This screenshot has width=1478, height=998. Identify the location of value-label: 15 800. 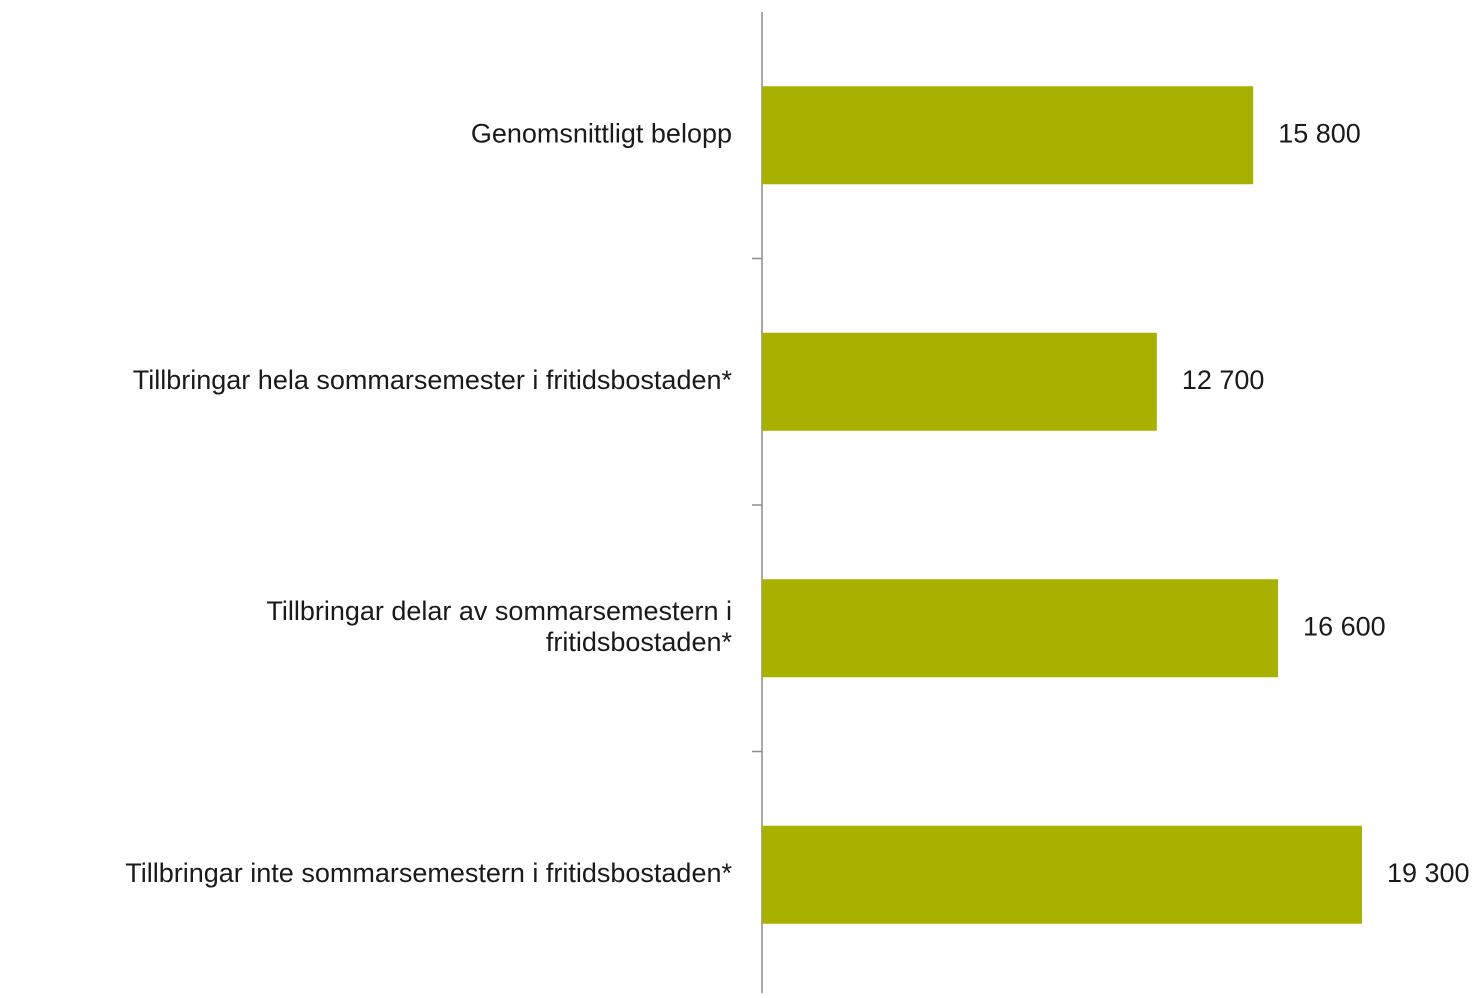
(1319, 133).